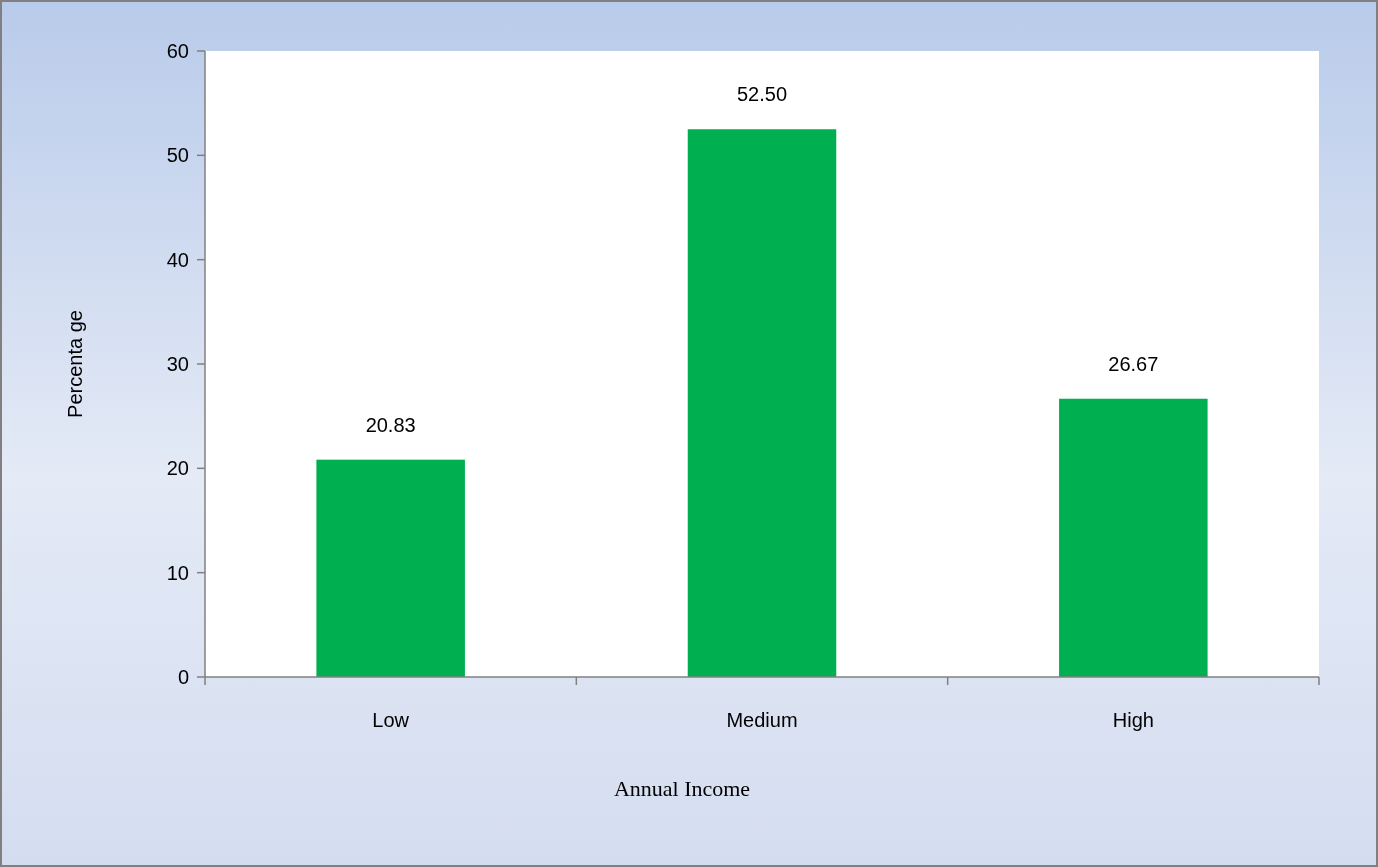 Image resolution: width=1378 pixels, height=867 pixels. I want to click on x-tick-label: Medium, so click(762, 720).